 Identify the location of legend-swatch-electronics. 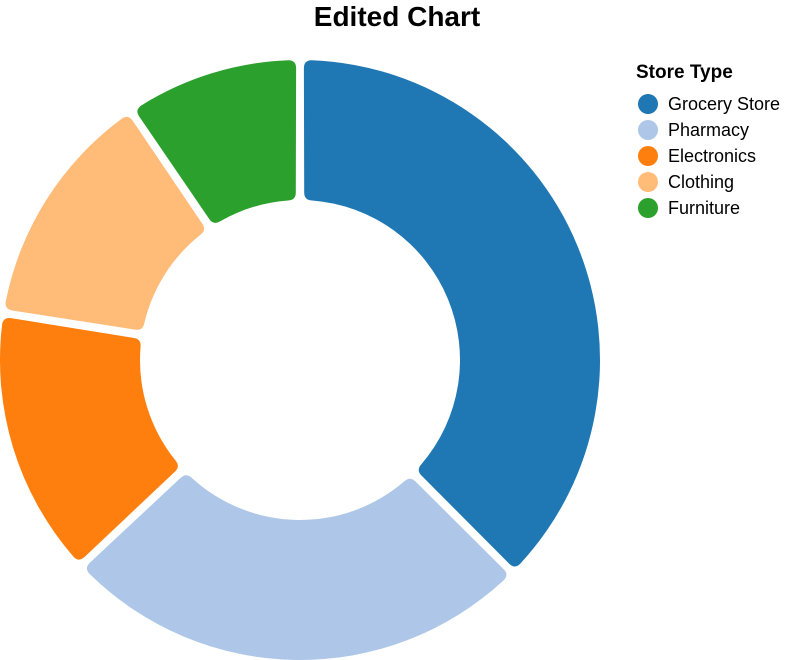
(648, 156).